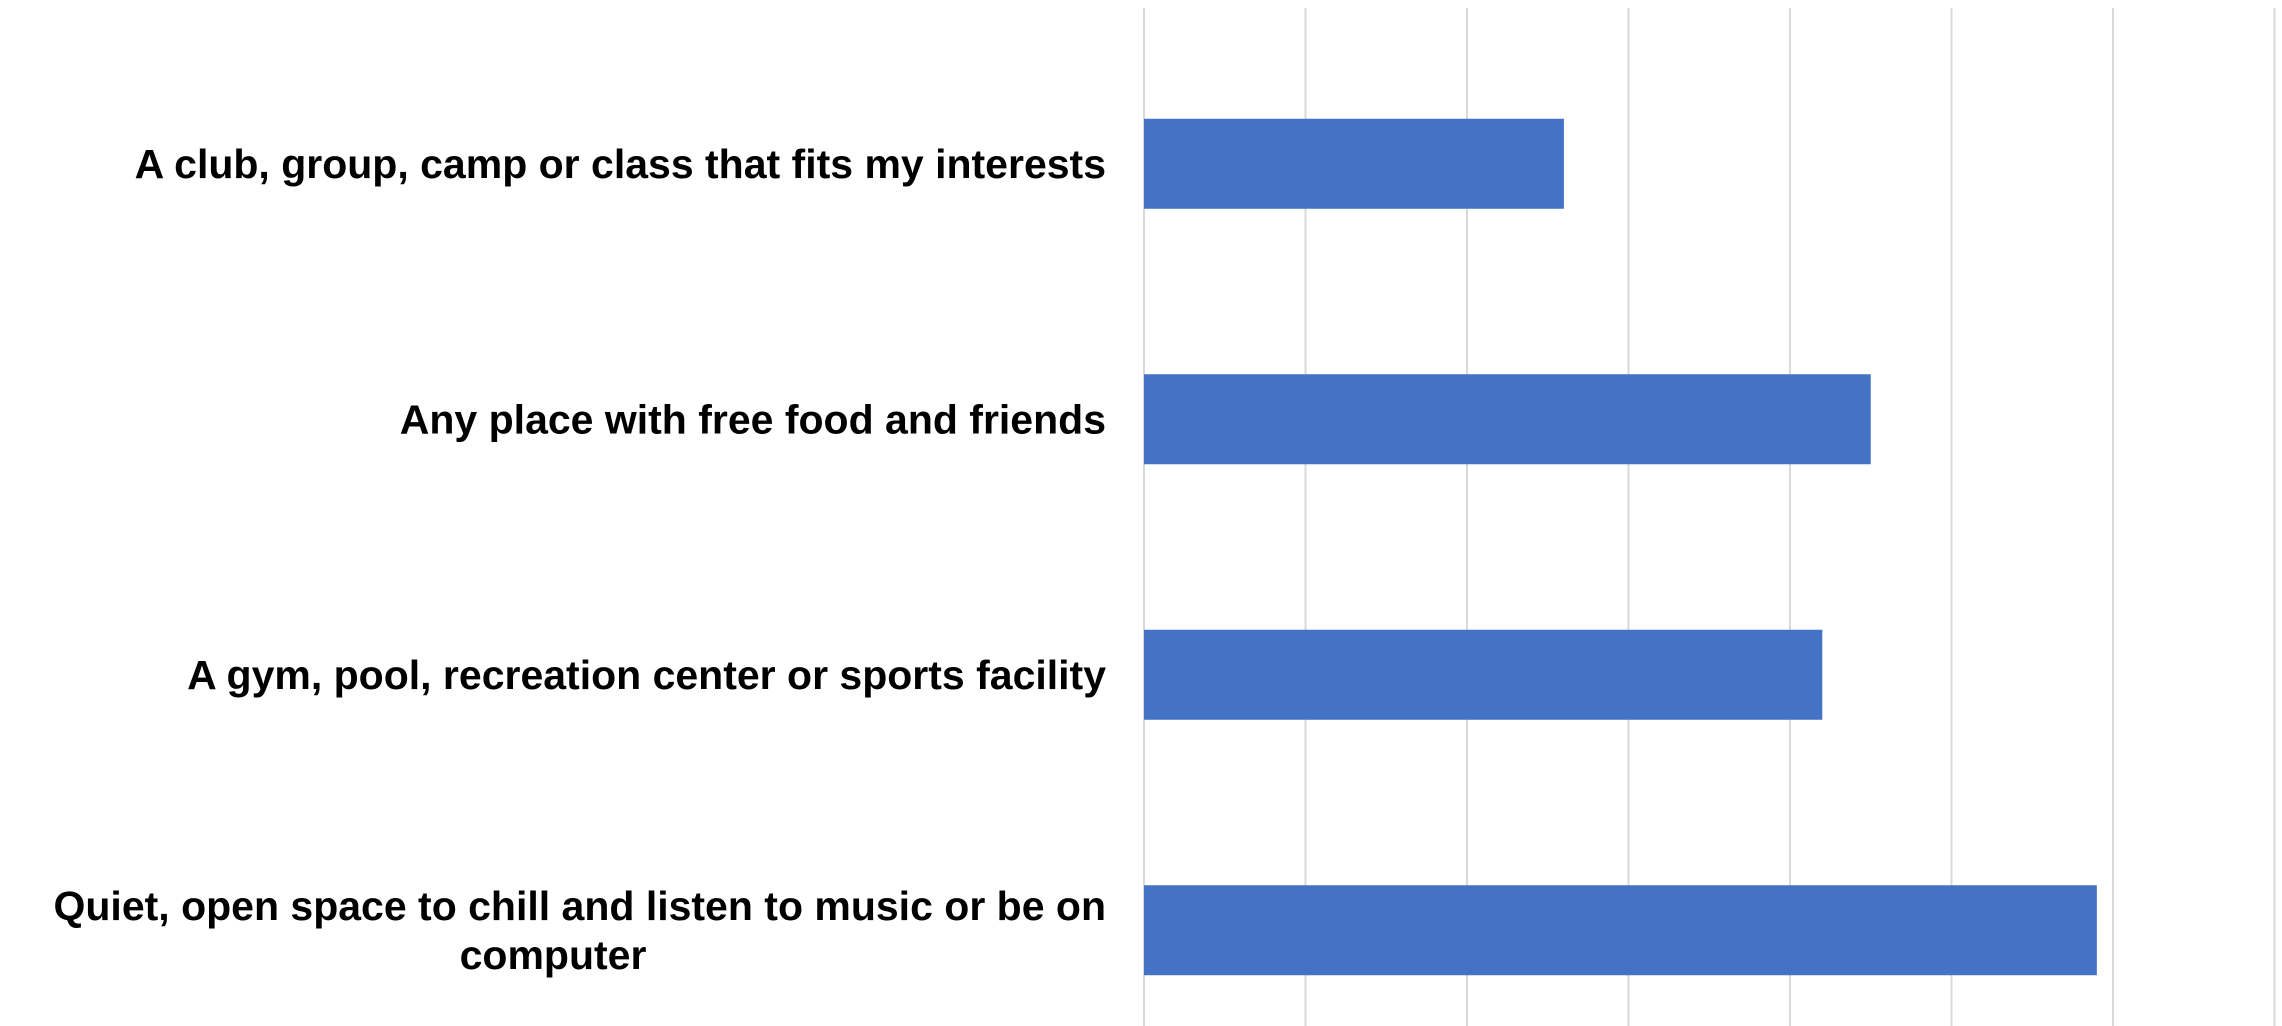  What do you see at coordinates (553, 955) in the screenshot?
I see `category-label-line: computer` at bounding box center [553, 955].